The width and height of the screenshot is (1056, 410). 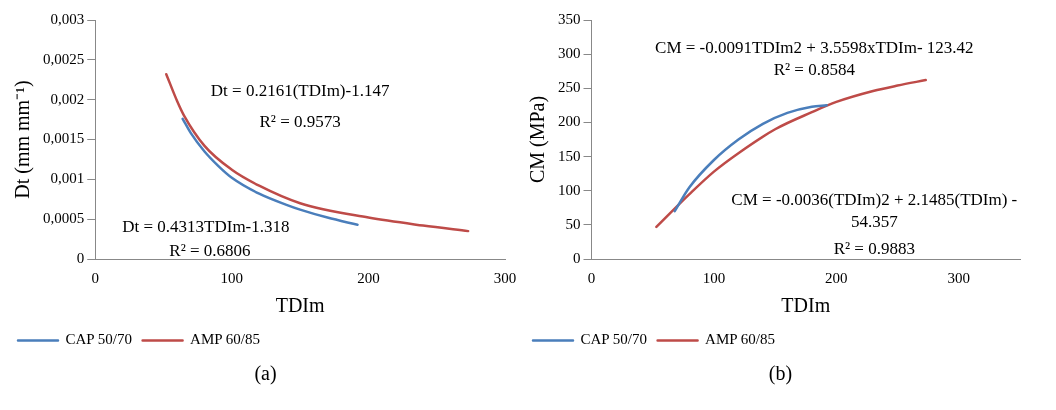 What do you see at coordinates (874, 248) in the screenshot?
I see `annotation: R² = 0.9883` at bounding box center [874, 248].